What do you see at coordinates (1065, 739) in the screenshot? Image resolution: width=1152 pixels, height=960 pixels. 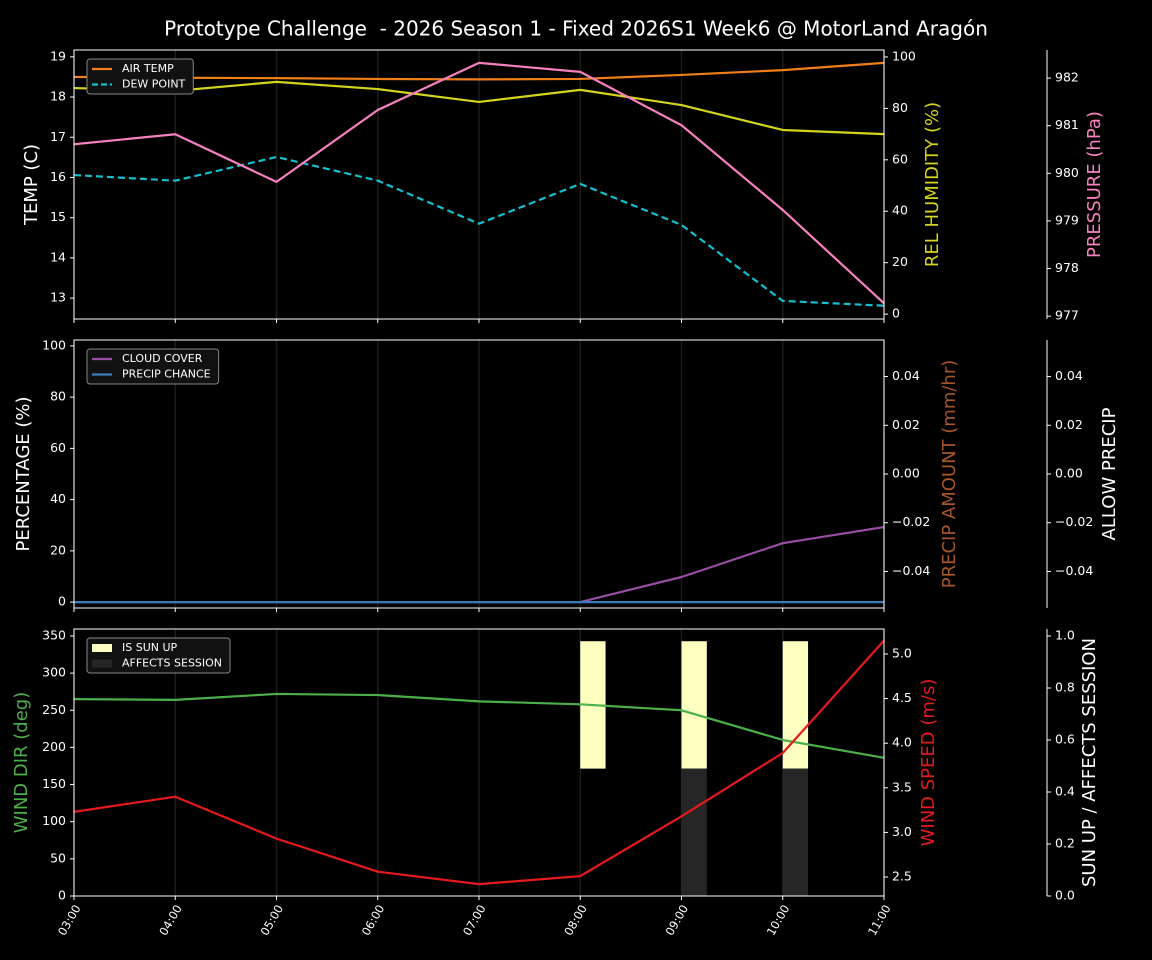 I see `y-tick-label: 0.6` at bounding box center [1065, 739].